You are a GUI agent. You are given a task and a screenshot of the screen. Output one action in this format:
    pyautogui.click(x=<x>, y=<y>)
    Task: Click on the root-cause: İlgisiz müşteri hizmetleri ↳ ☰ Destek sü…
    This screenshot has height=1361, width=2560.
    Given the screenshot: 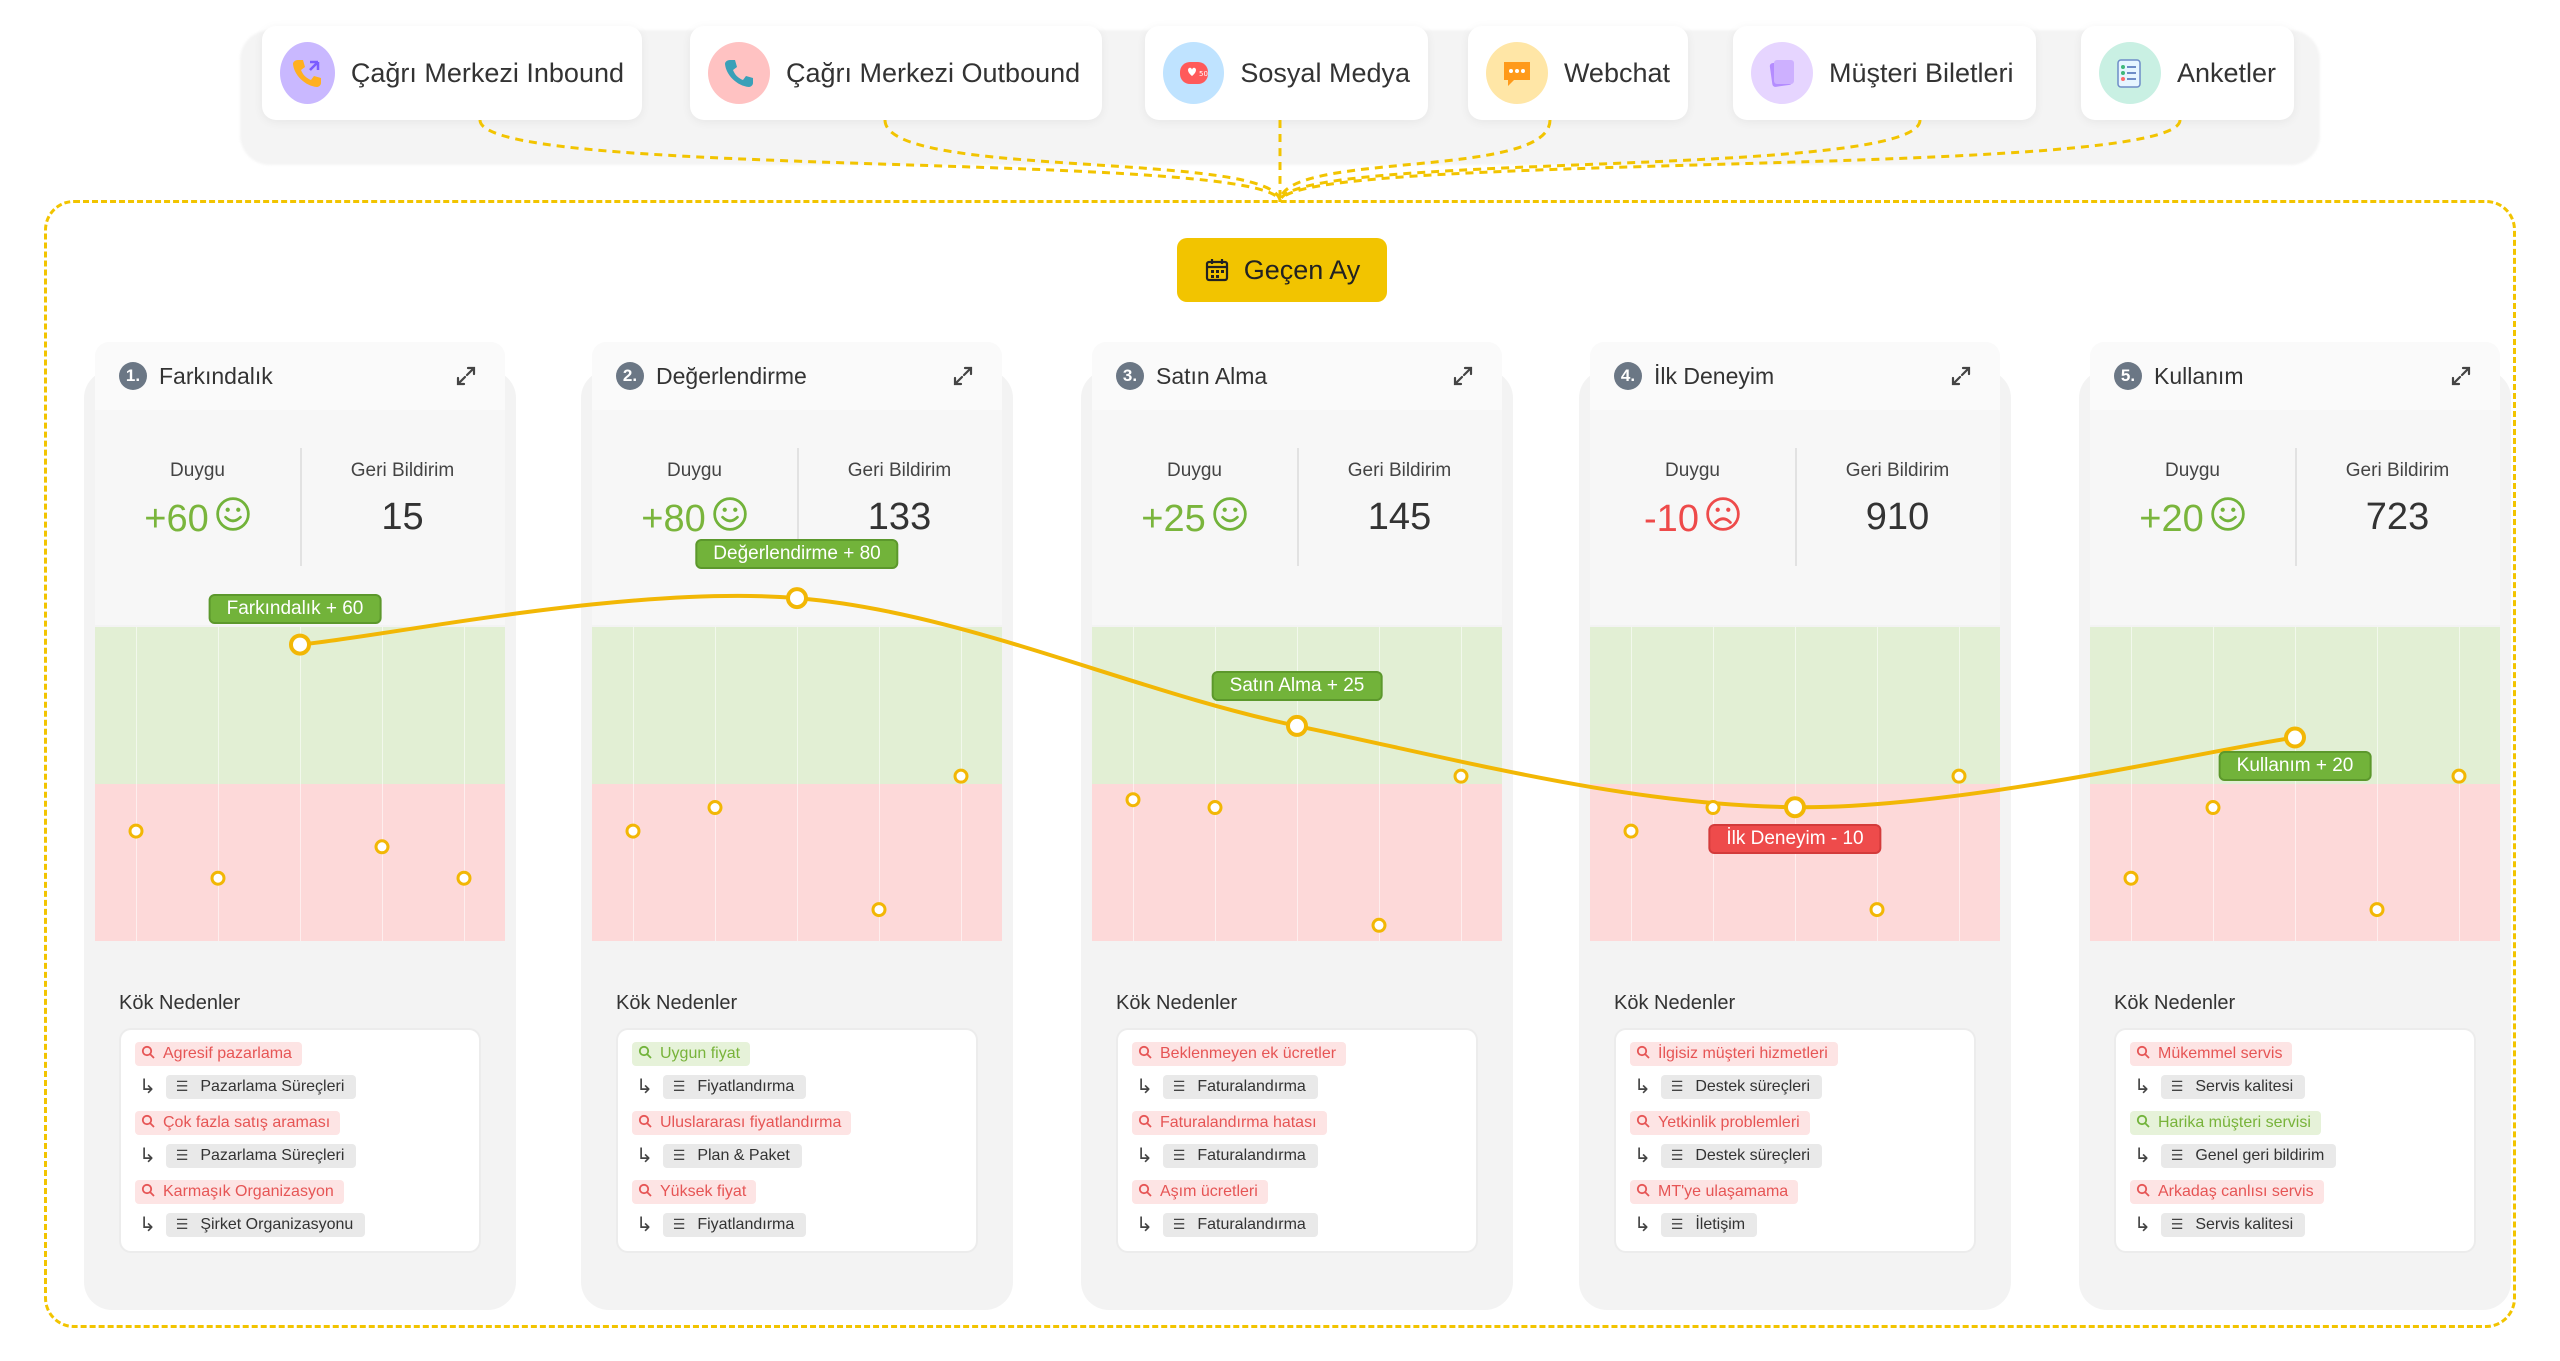 What is the action you would take?
    pyautogui.click(x=1795, y=1076)
    